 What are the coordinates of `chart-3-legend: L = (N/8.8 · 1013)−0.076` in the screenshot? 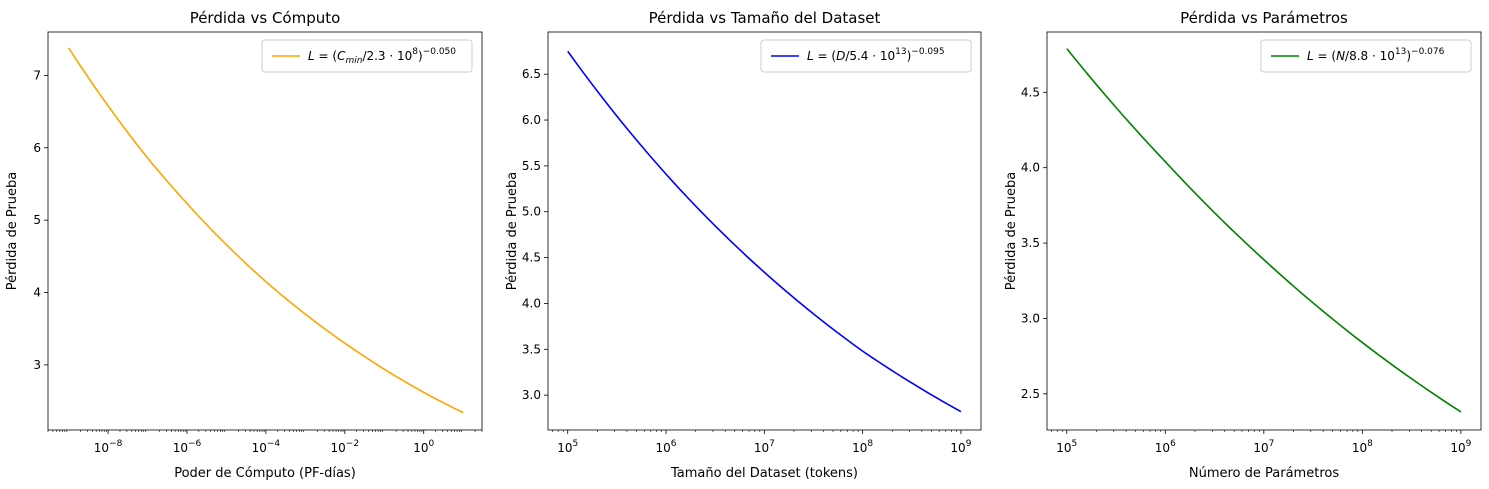 It's located at (1366, 56).